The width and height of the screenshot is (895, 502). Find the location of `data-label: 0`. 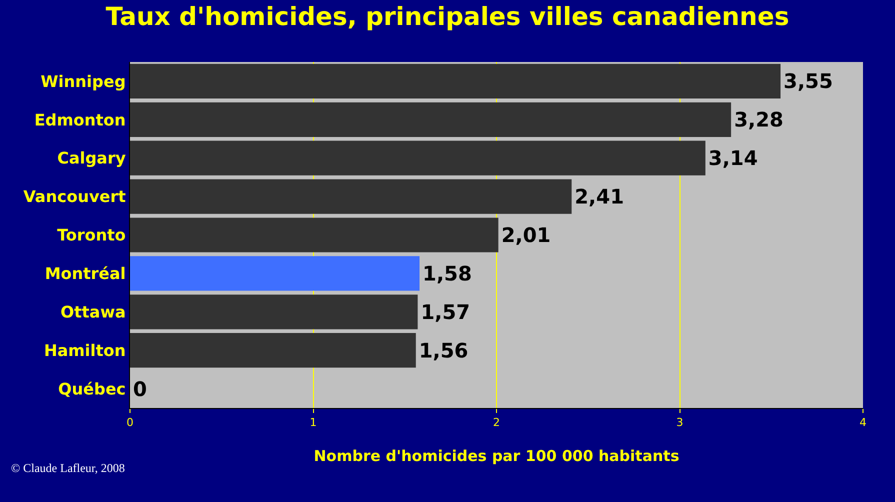

data-label: 0 is located at coordinates (140, 388).